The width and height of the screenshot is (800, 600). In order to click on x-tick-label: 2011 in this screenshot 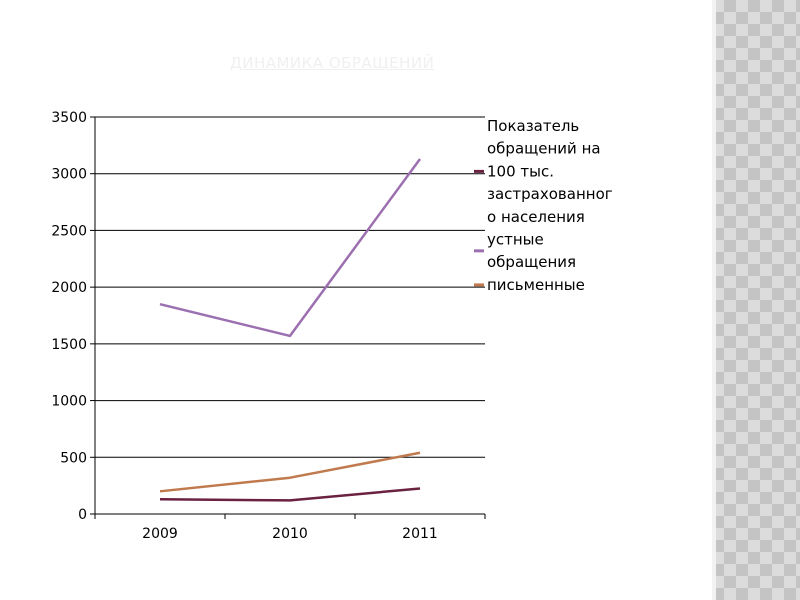, I will do `click(420, 534)`.